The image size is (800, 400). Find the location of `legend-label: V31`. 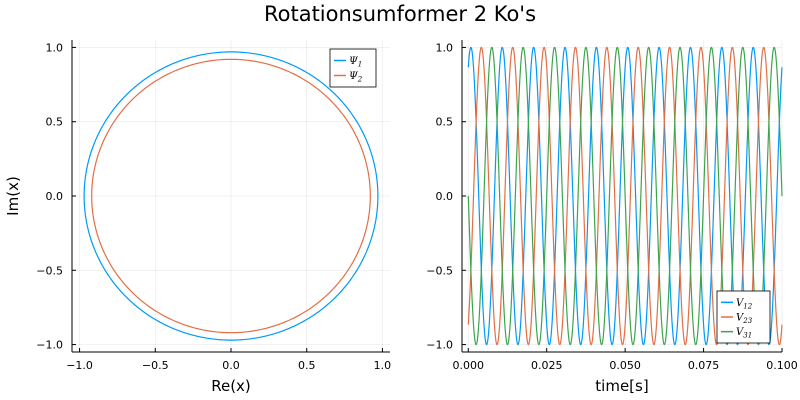

legend-label: V31 is located at coordinates (744, 333).